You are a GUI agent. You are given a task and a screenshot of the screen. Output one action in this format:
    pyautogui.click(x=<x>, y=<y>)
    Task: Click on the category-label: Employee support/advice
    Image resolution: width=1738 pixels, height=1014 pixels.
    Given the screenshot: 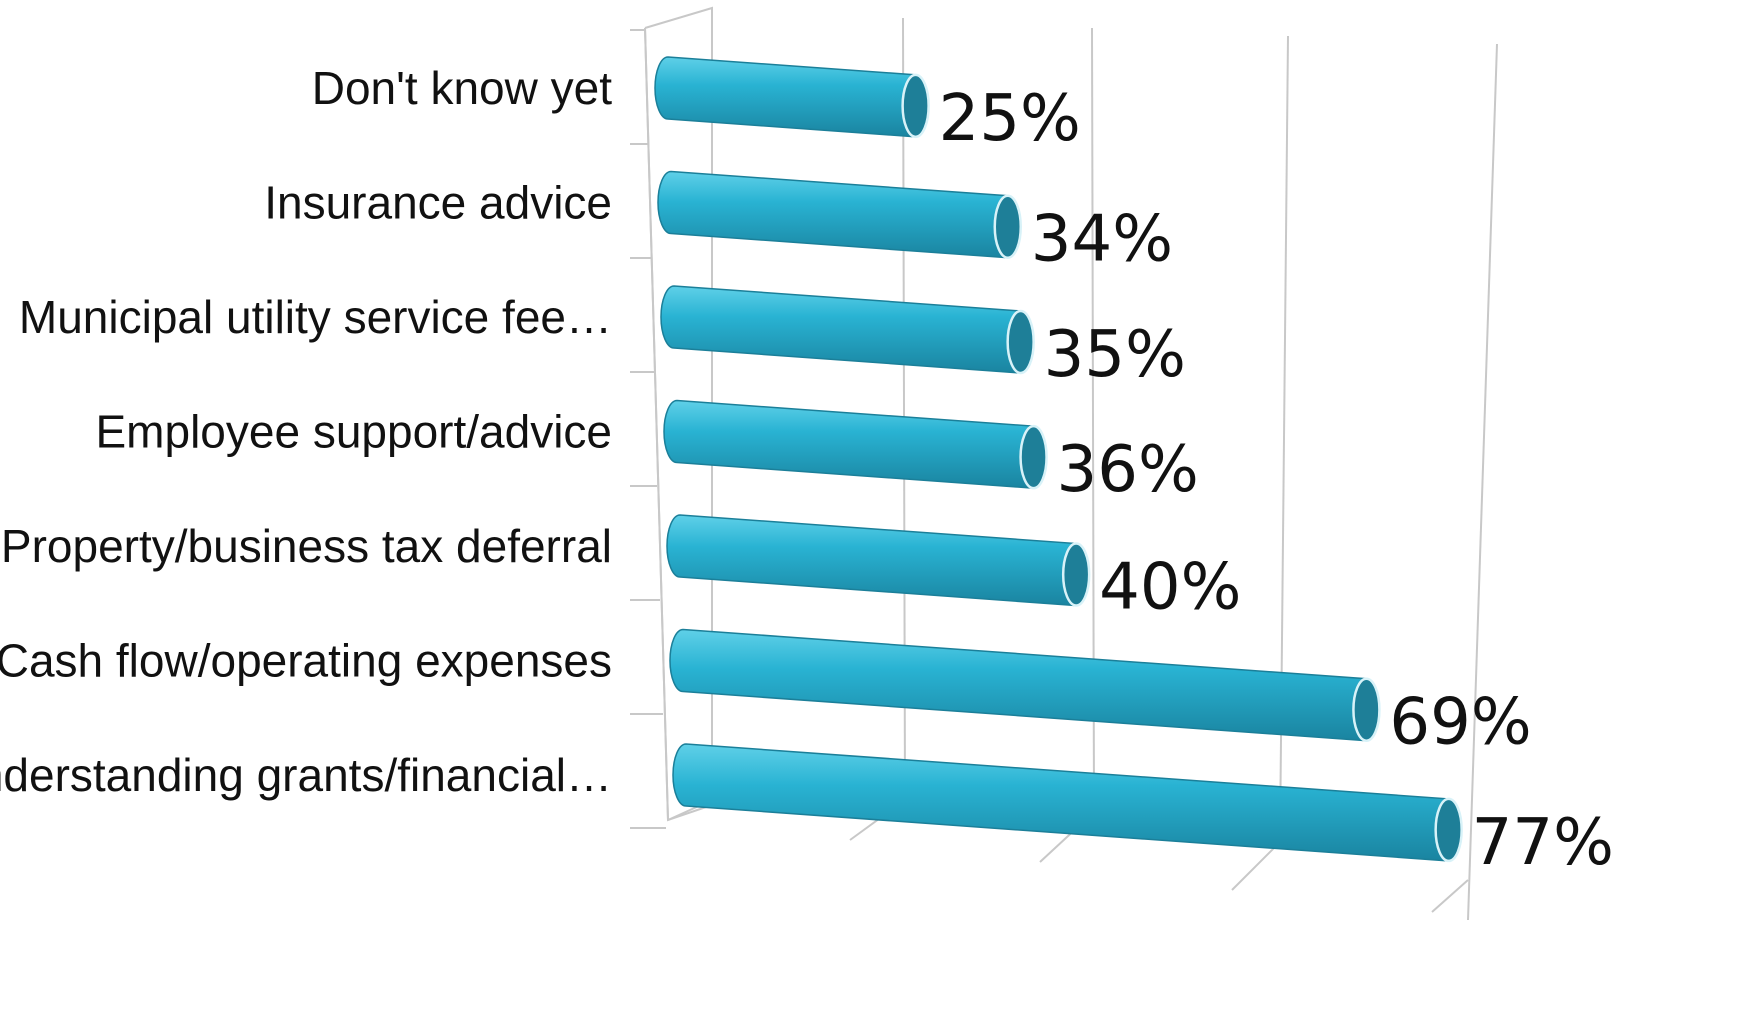 What is the action you would take?
    pyautogui.click(x=353, y=432)
    